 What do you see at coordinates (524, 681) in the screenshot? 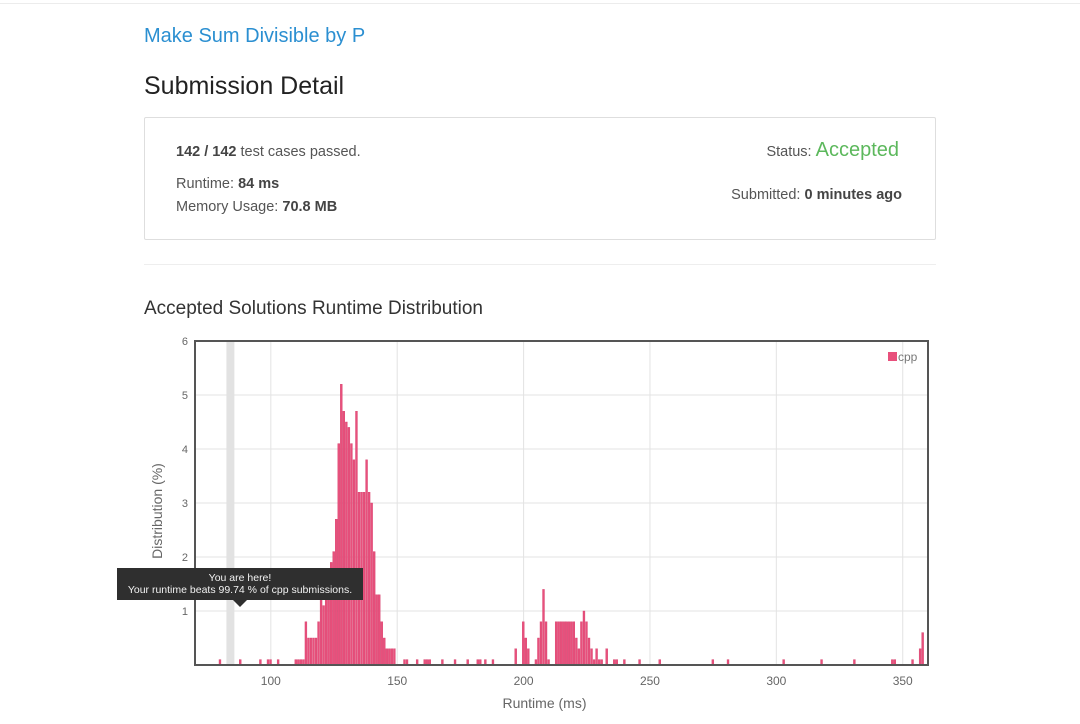
I see `x-tick-label: 200` at bounding box center [524, 681].